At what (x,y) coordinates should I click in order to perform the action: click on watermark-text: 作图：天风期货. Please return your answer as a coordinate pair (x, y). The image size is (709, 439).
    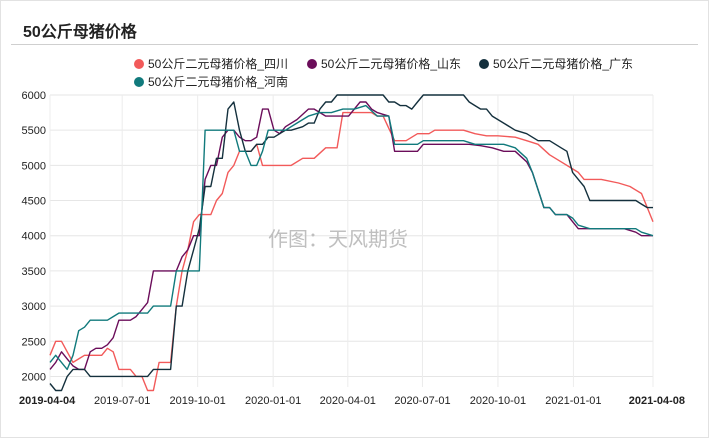
    Looking at the image, I should click on (338, 239).